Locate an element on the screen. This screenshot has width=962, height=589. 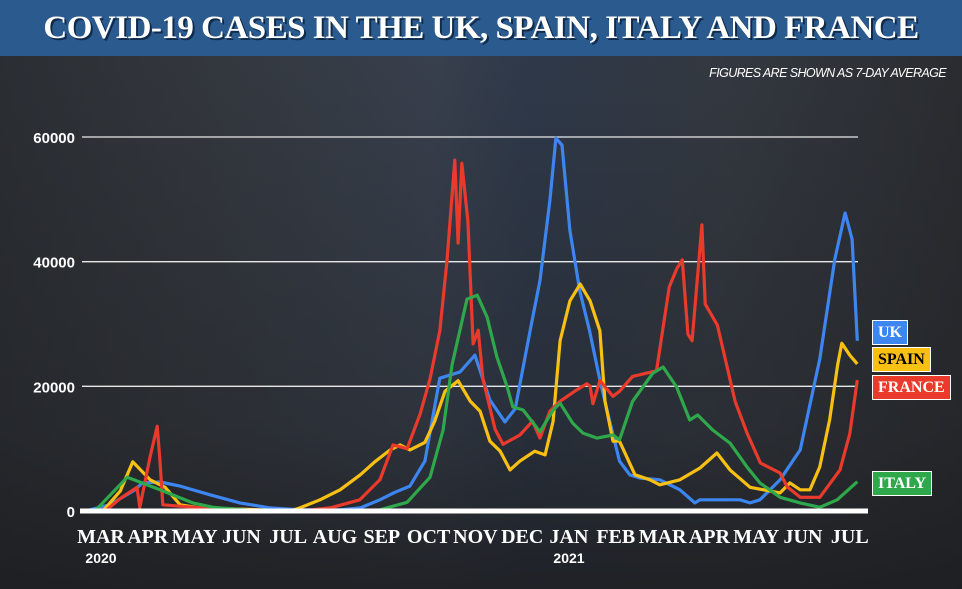
x-tick-label: AUG is located at coordinates (335, 537).